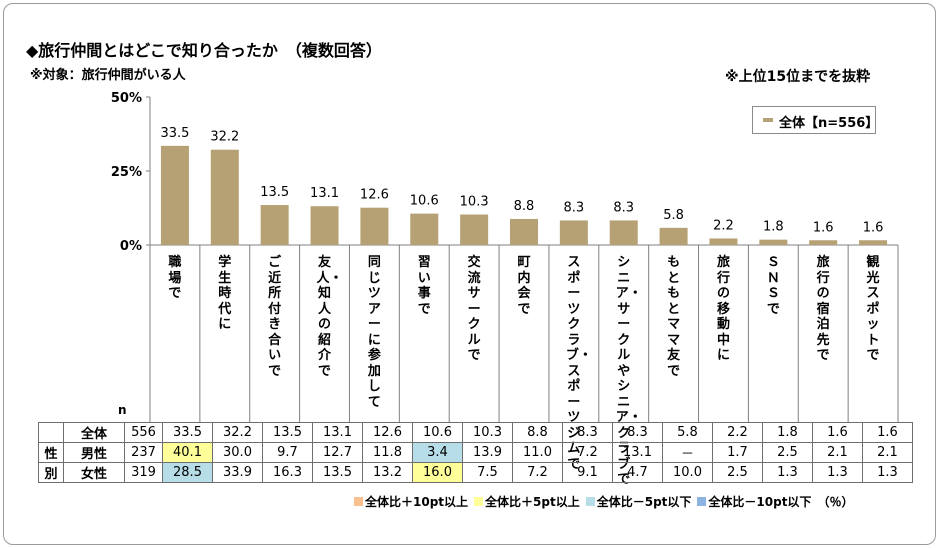  Describe the element at coordinates (829, 123) in the screenshot. I see `legend-label: 全体【n=556】` at that location.